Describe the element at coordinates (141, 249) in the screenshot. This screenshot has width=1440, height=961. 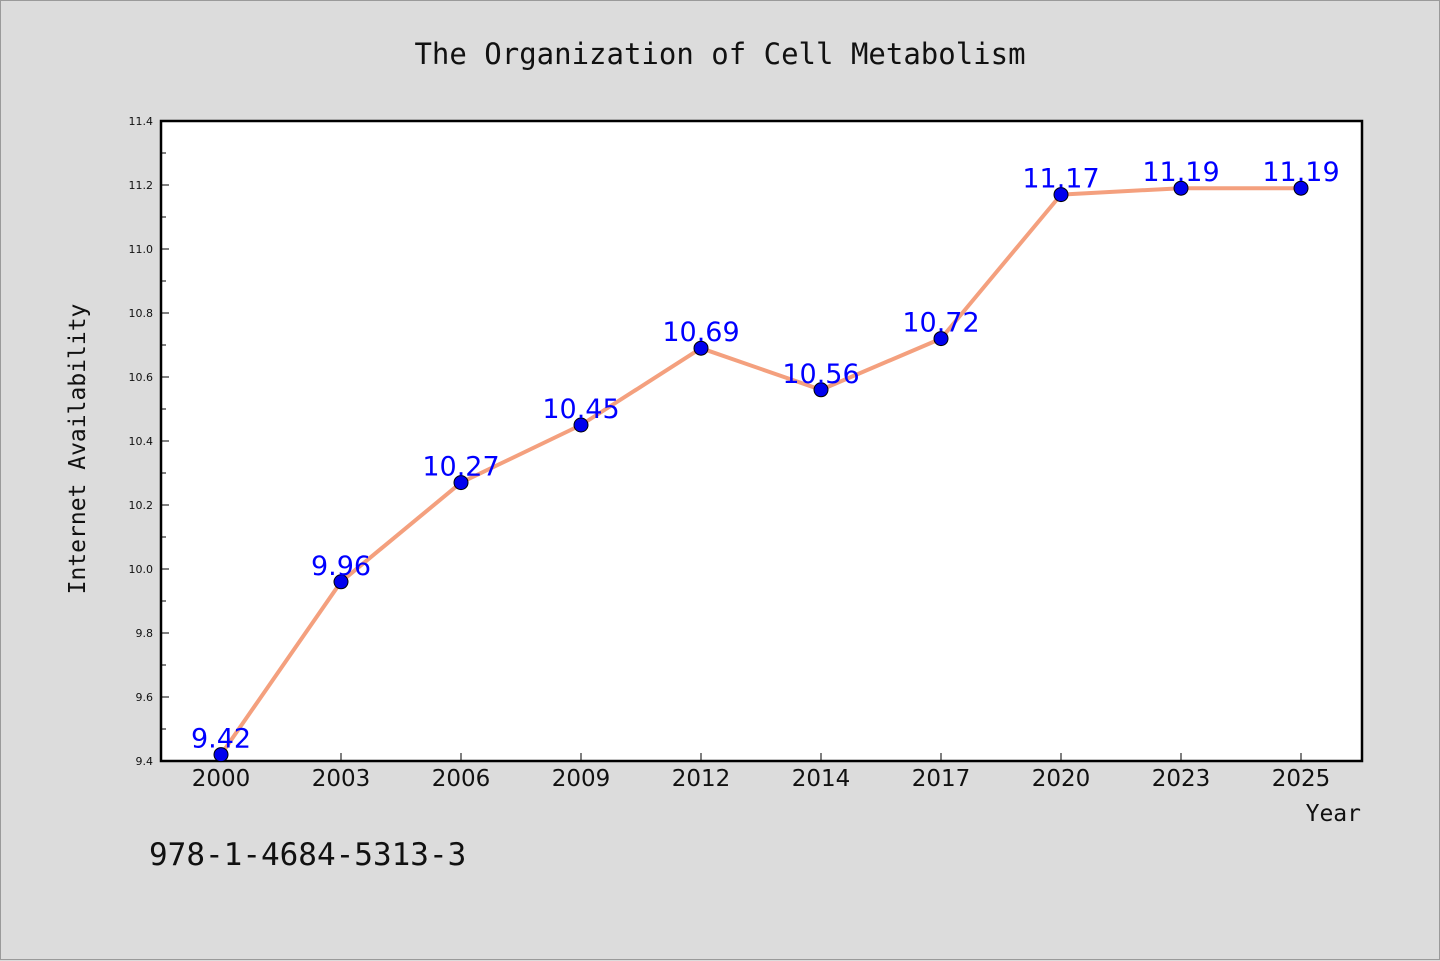
I see `y-tick-label: 11.0` at that location.